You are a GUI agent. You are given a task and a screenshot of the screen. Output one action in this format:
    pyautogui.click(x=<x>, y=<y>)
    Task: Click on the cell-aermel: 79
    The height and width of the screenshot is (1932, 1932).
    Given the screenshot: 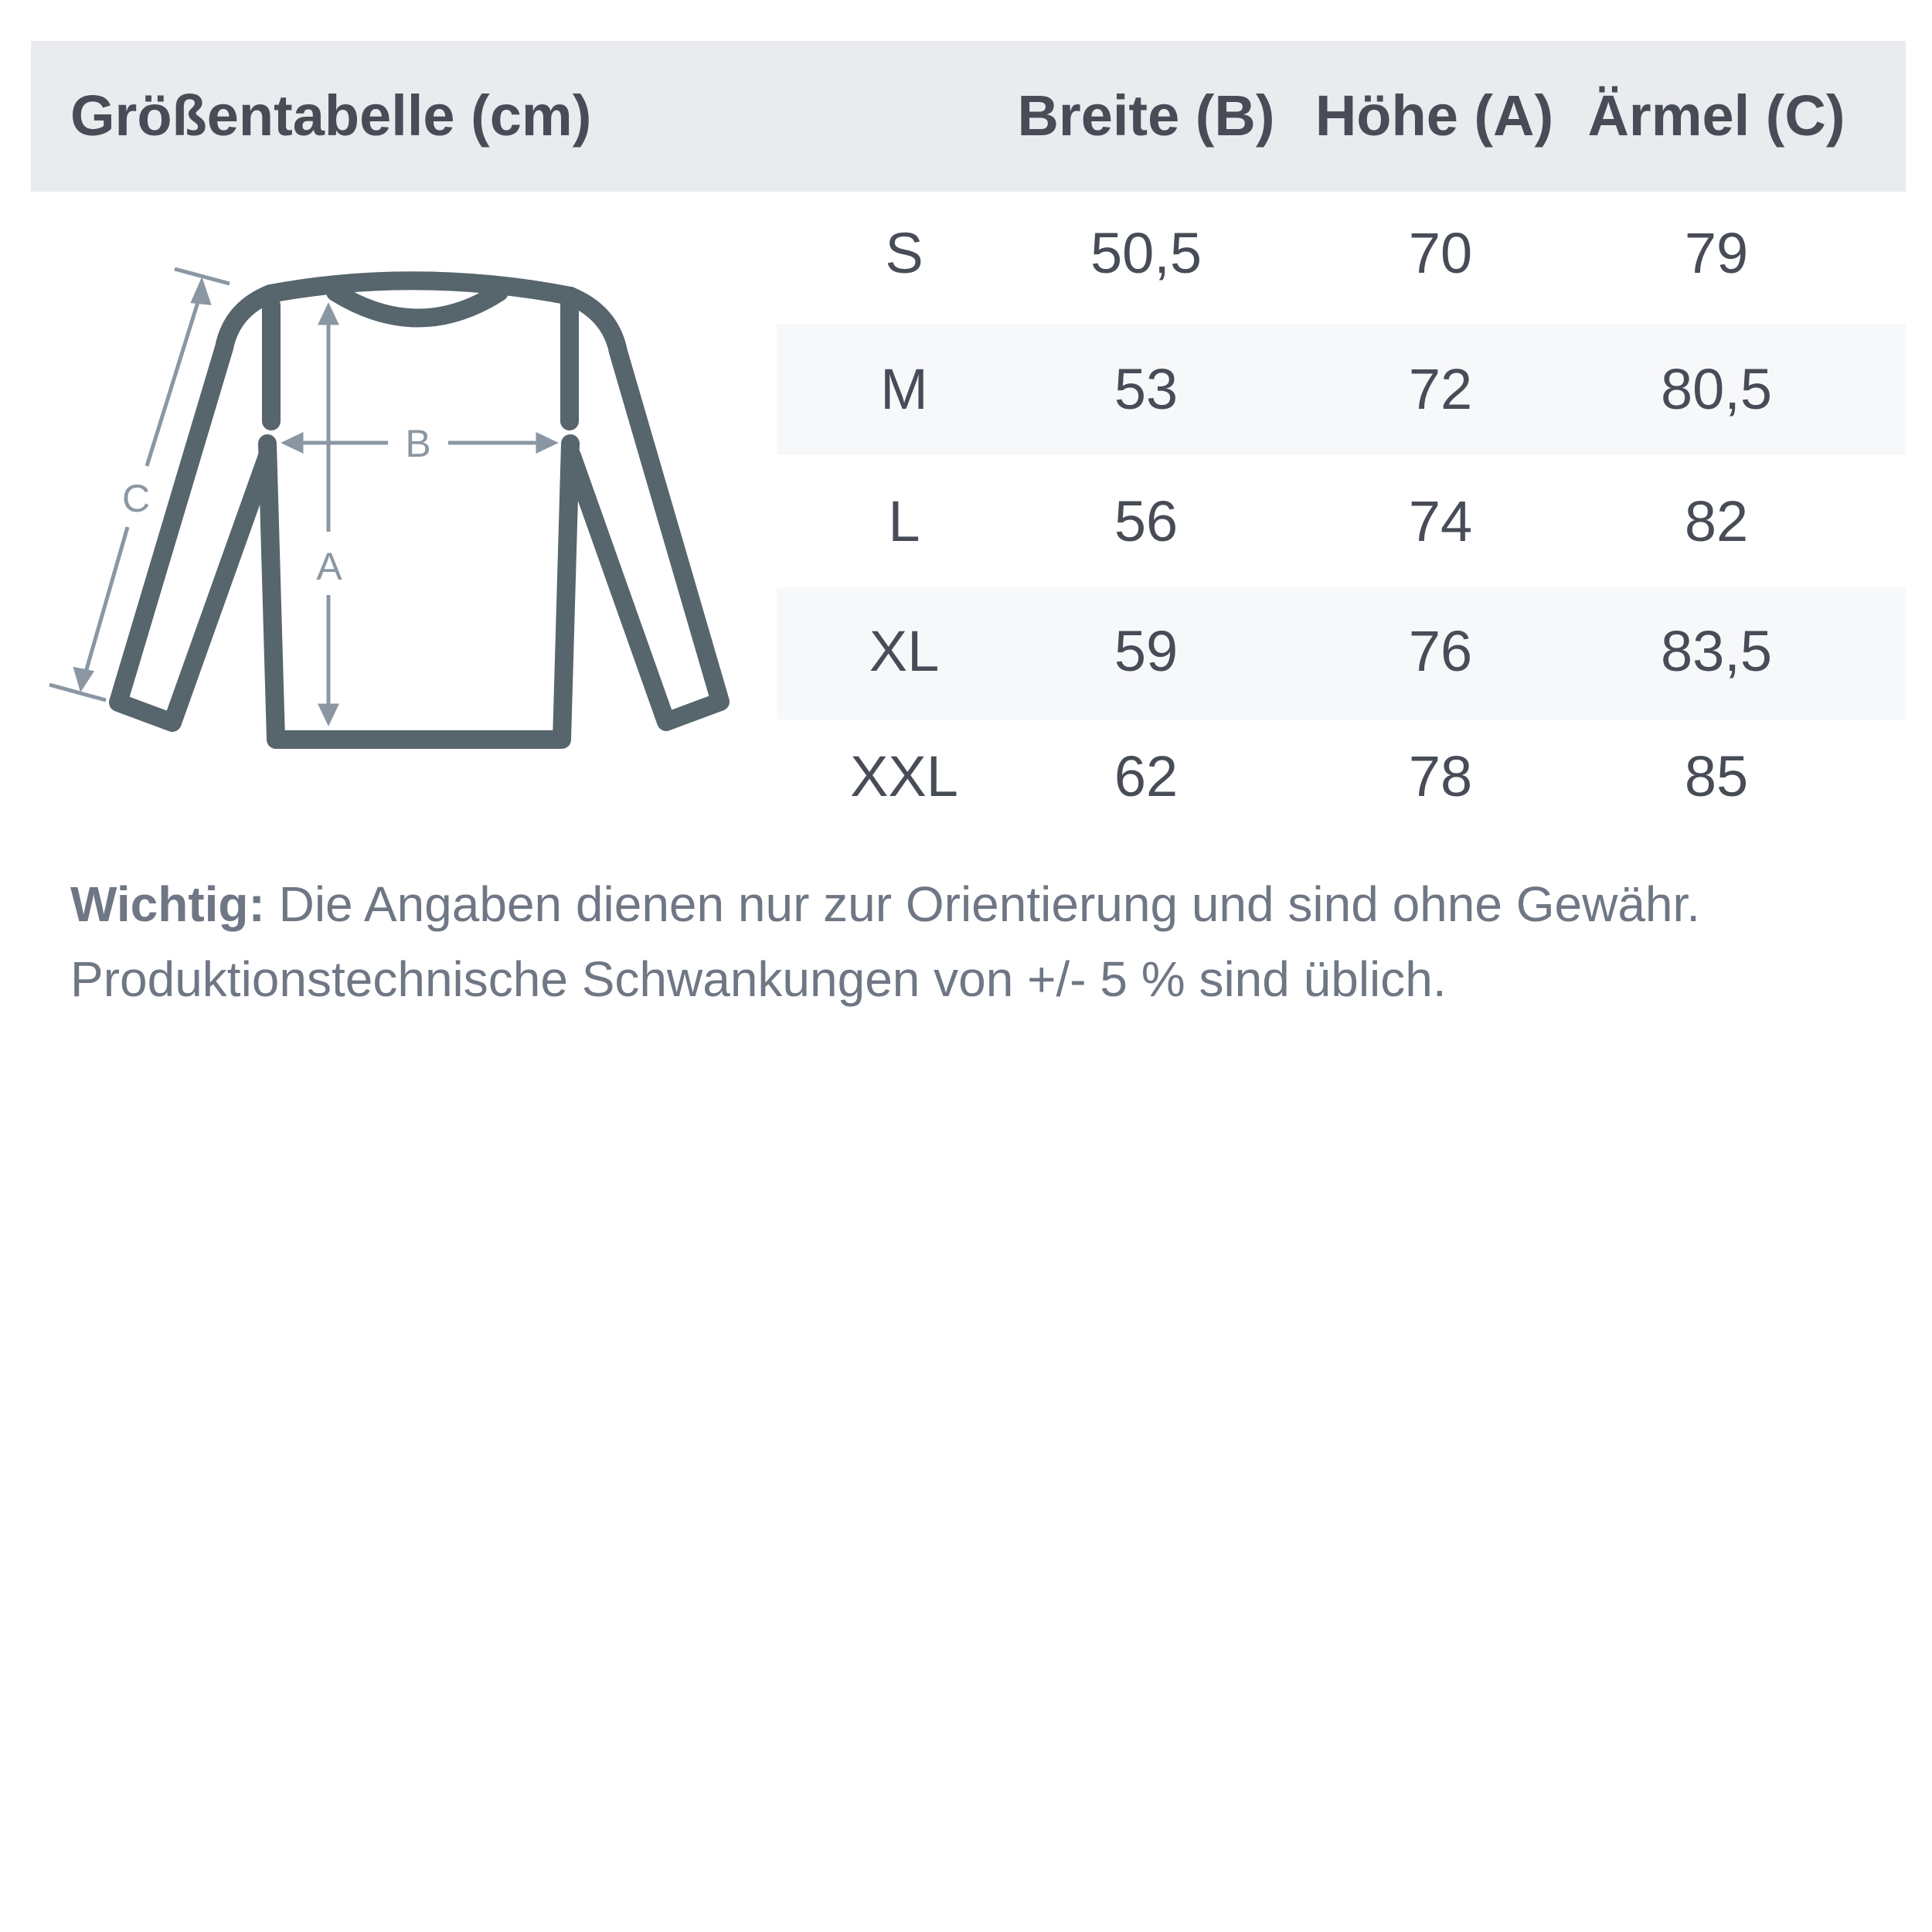 What is the action you would take?
    pyautogui.click(x=1716, y=253)
    